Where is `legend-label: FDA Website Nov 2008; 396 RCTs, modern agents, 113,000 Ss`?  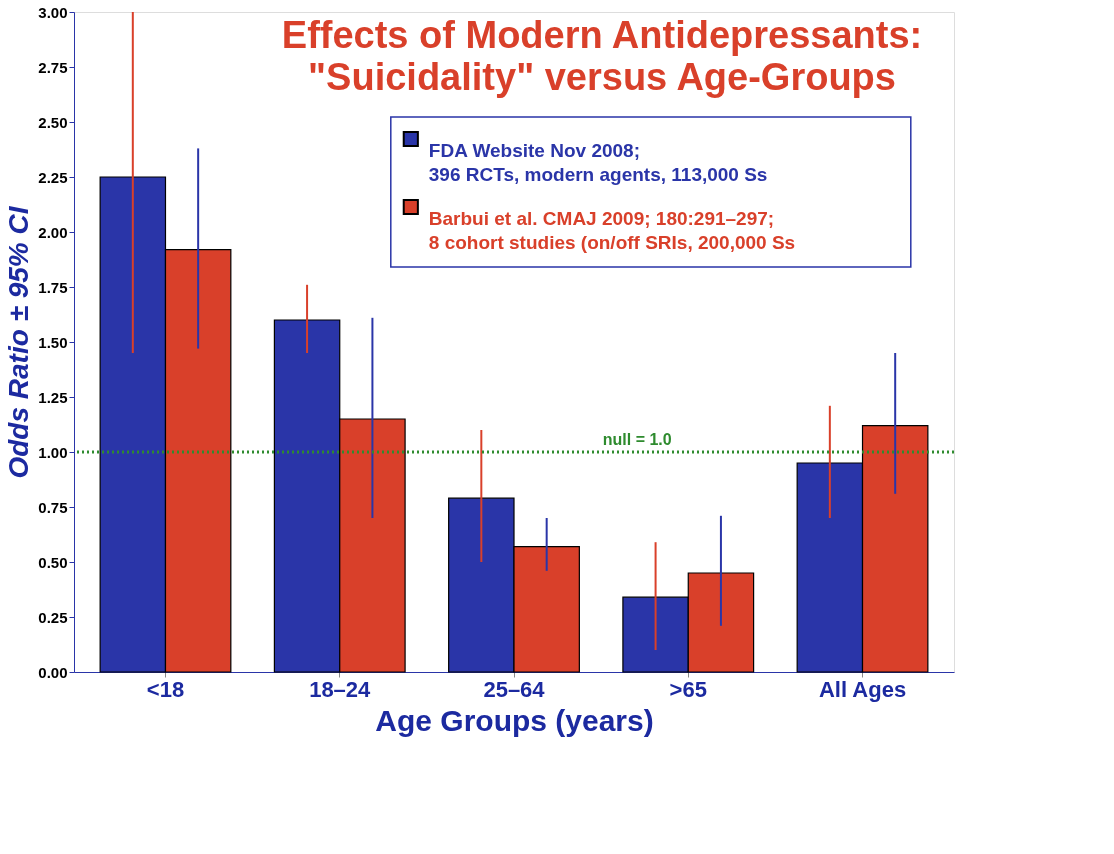 legend-label: FDA Website Nov 2008; 396 RCTs, modern agents, 113,000 Ss is located at coordinates (598, 162).